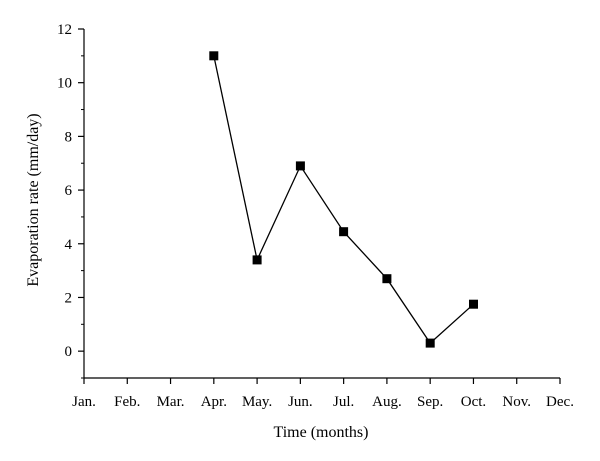 The width and height of the screenshot is (600, 461). What do you see at coordinates (560, 402) in the screenshot?
I see `x-tick-label: Dec.` at bounding box center [560, 402].